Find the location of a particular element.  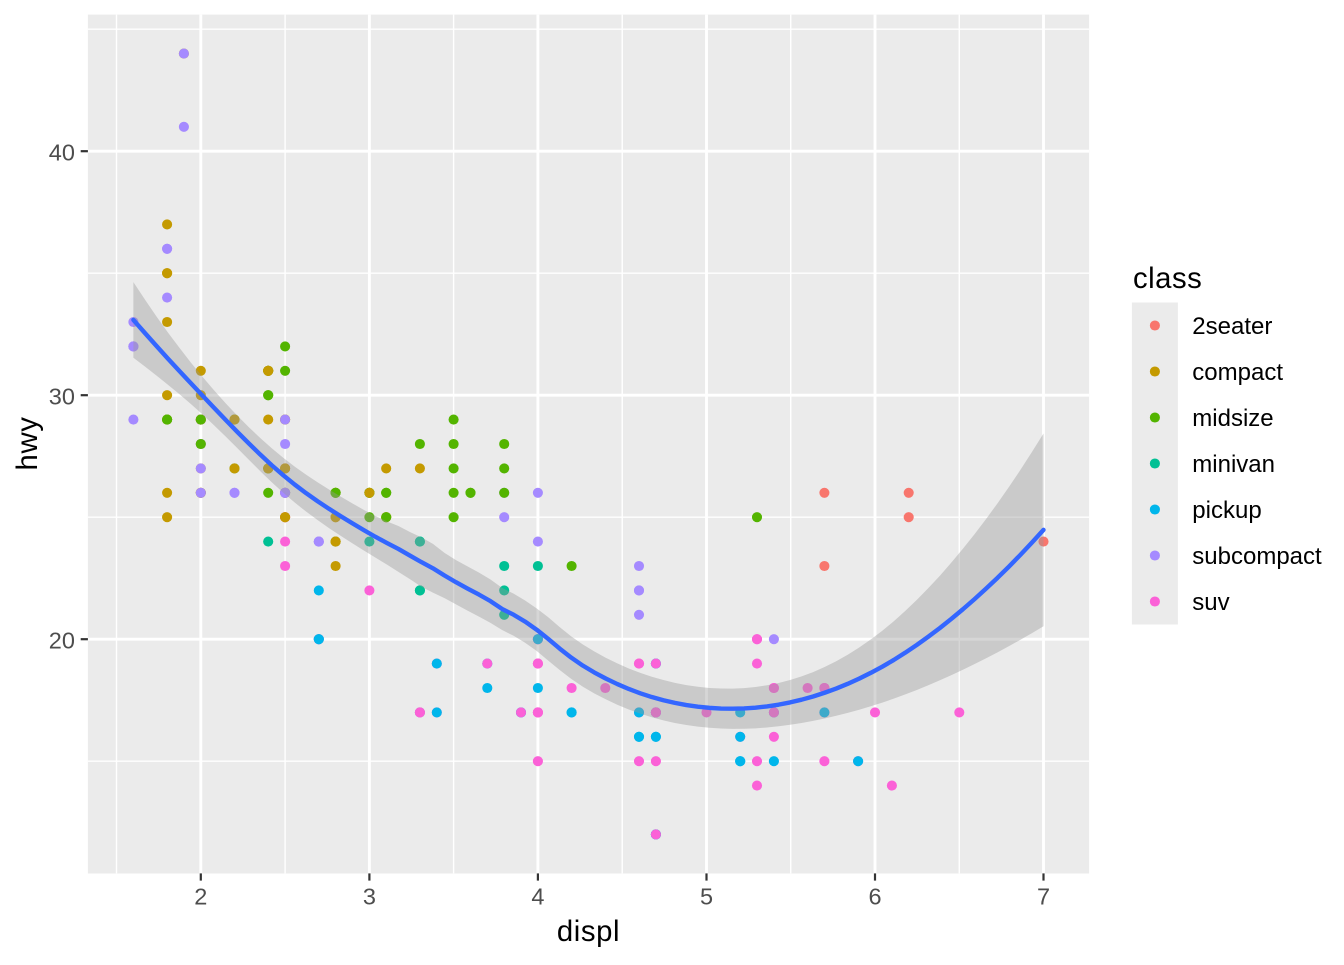

svg-text: 7 is located at coordinates (1043, 897).